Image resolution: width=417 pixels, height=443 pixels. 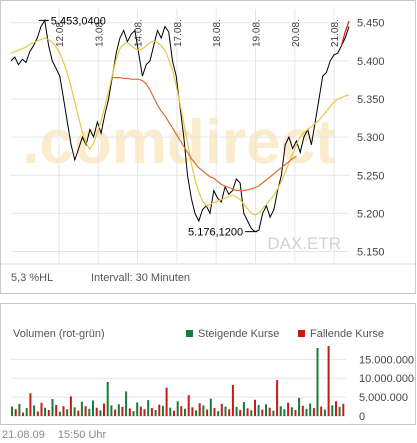 I want to click on legend-label: Fallende Kurse, so click(x=347, y=334).